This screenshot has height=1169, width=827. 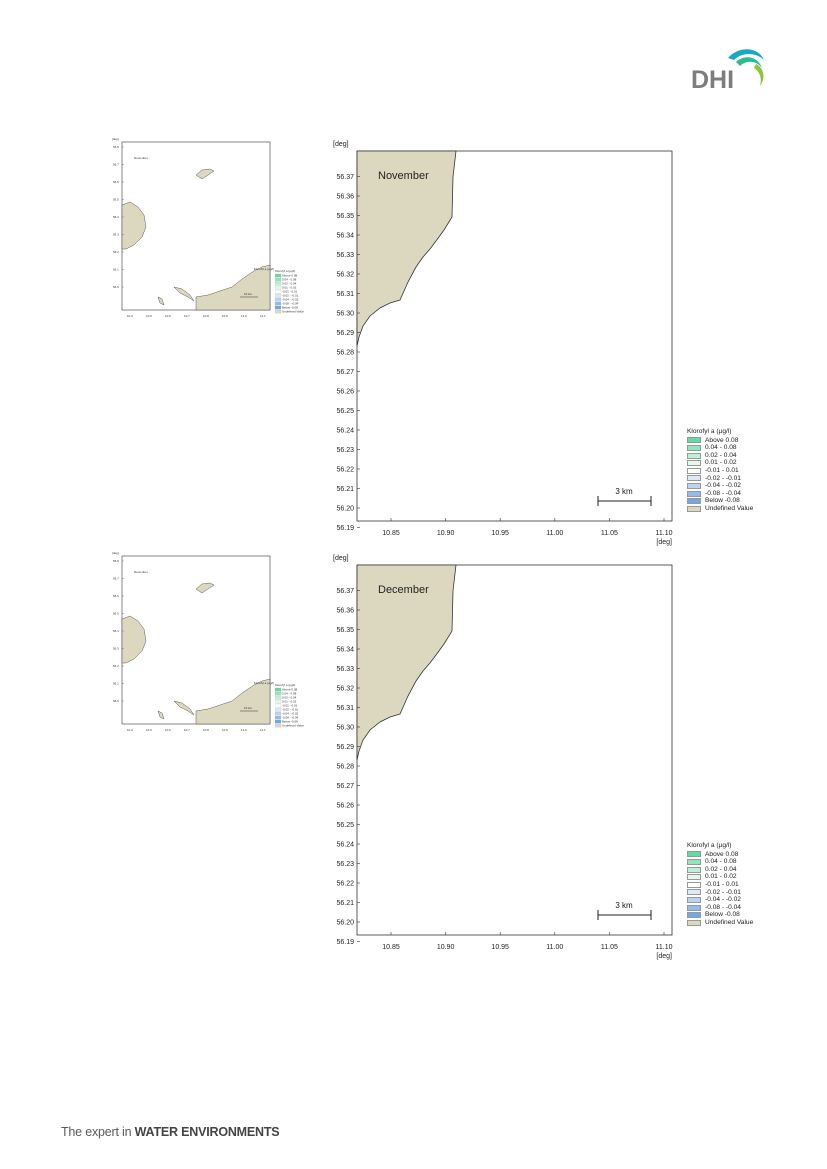 I want to click on legend-item: -0.02 - -0.01, so click(x=720, y=479).